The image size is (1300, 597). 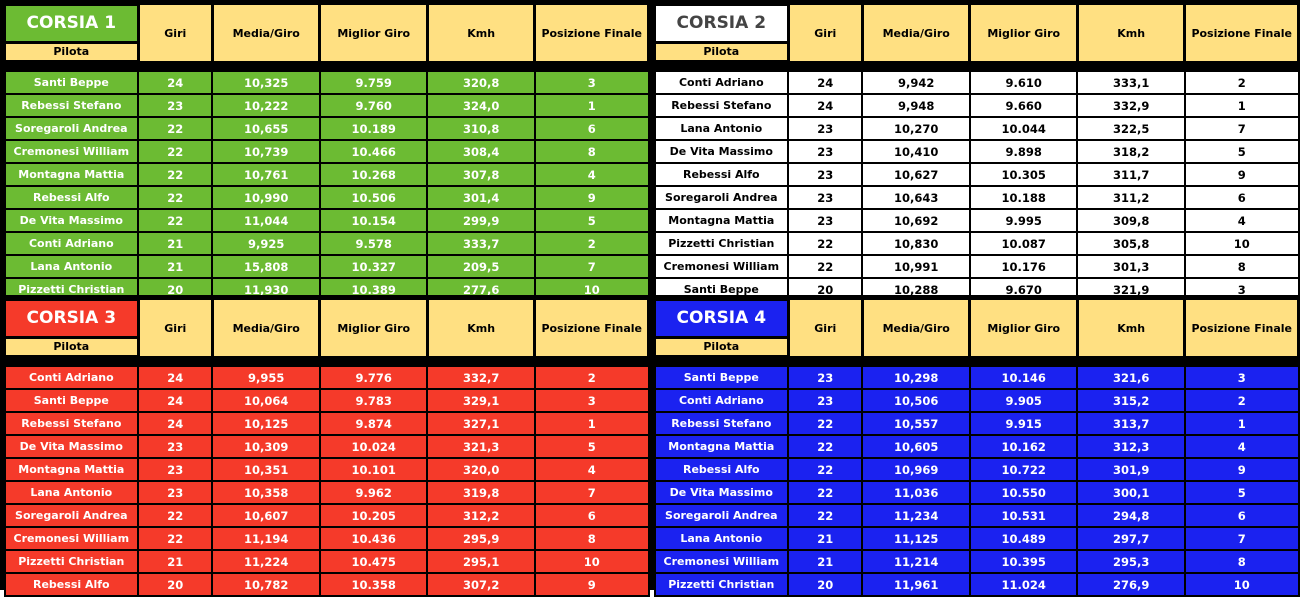 What do you see at coordinates (721, 23) in the screenshot?
I see `lane-title: CORSIA 2` at bounding box center [721, 23].